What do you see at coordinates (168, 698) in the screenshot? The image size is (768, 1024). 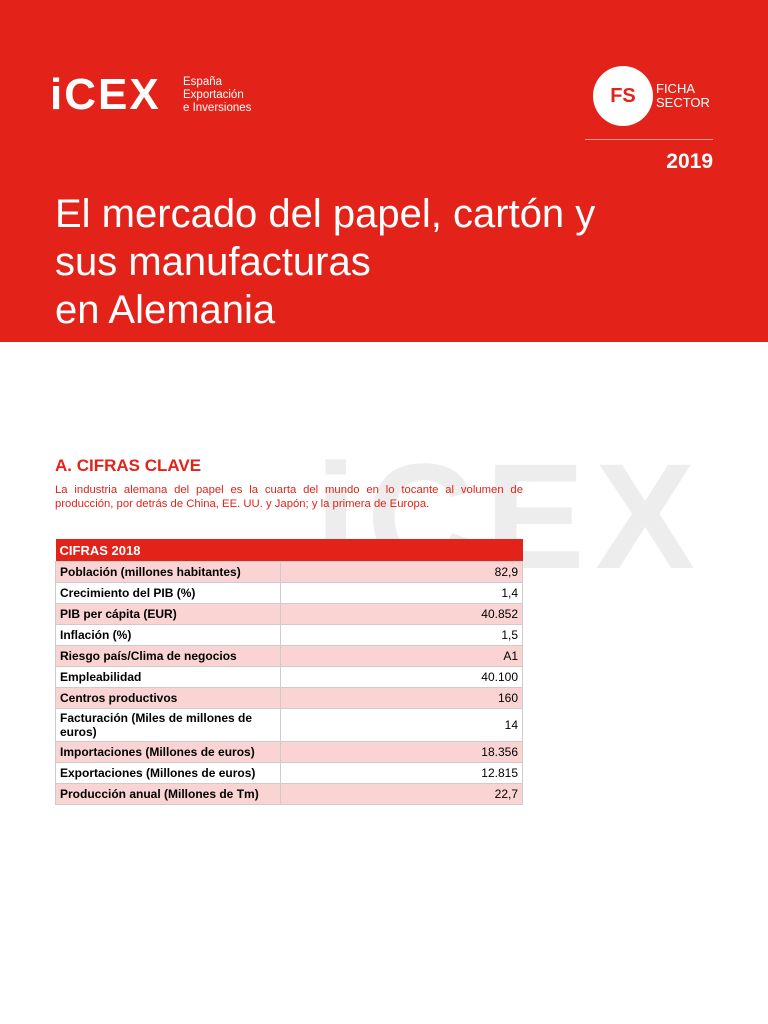 I see `label-cell: Centros productivos` at bounding box center [168, 698].